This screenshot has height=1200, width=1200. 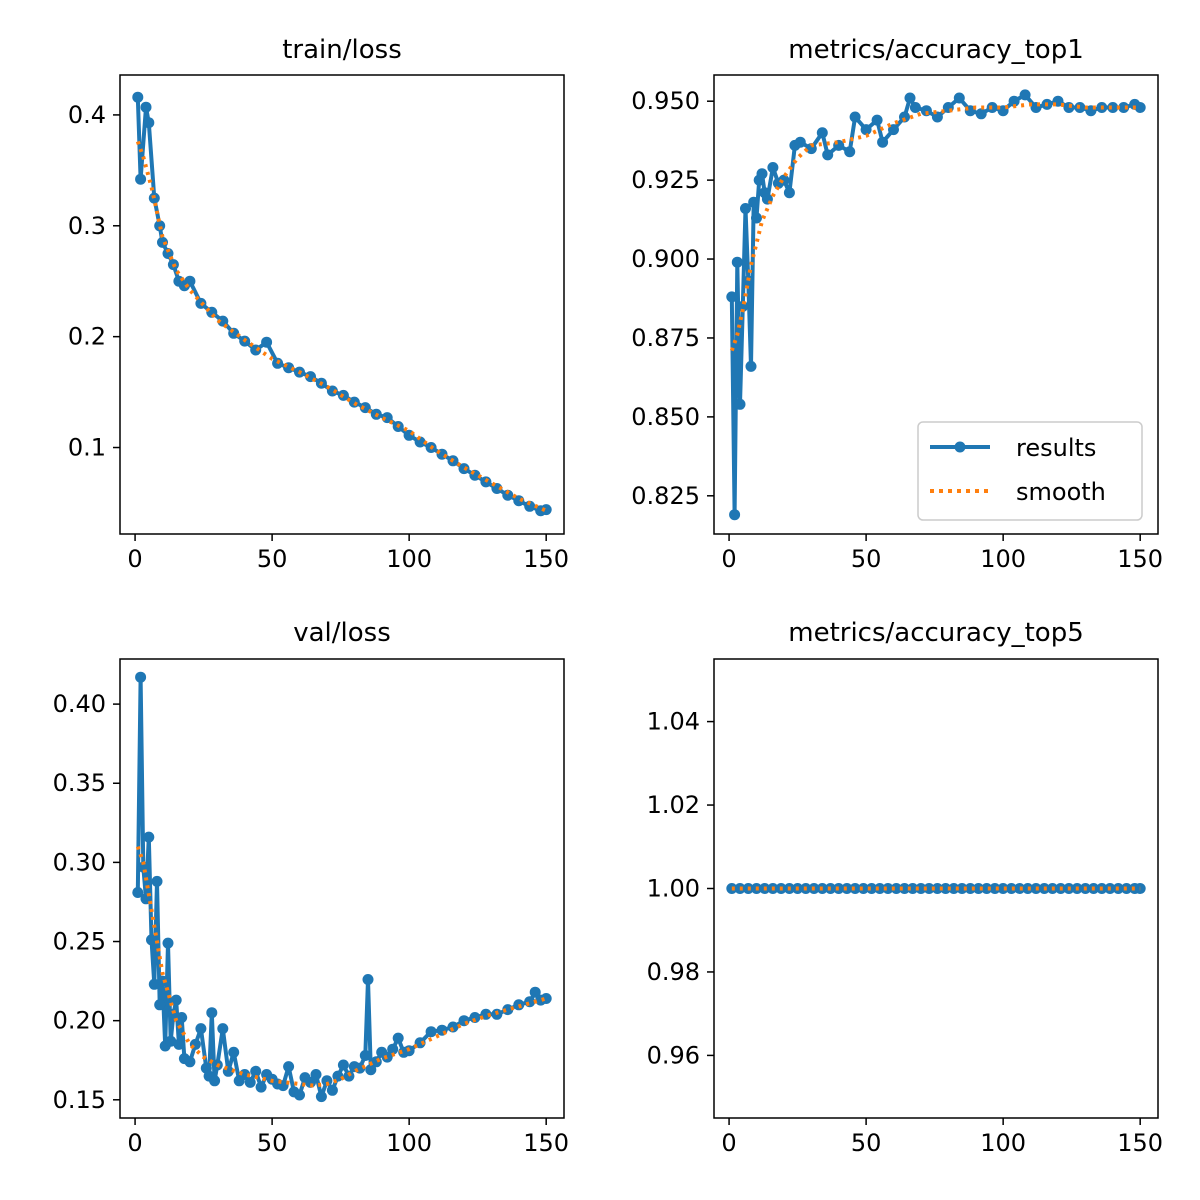 I want to click on results-line, so click(x=341, y=887).